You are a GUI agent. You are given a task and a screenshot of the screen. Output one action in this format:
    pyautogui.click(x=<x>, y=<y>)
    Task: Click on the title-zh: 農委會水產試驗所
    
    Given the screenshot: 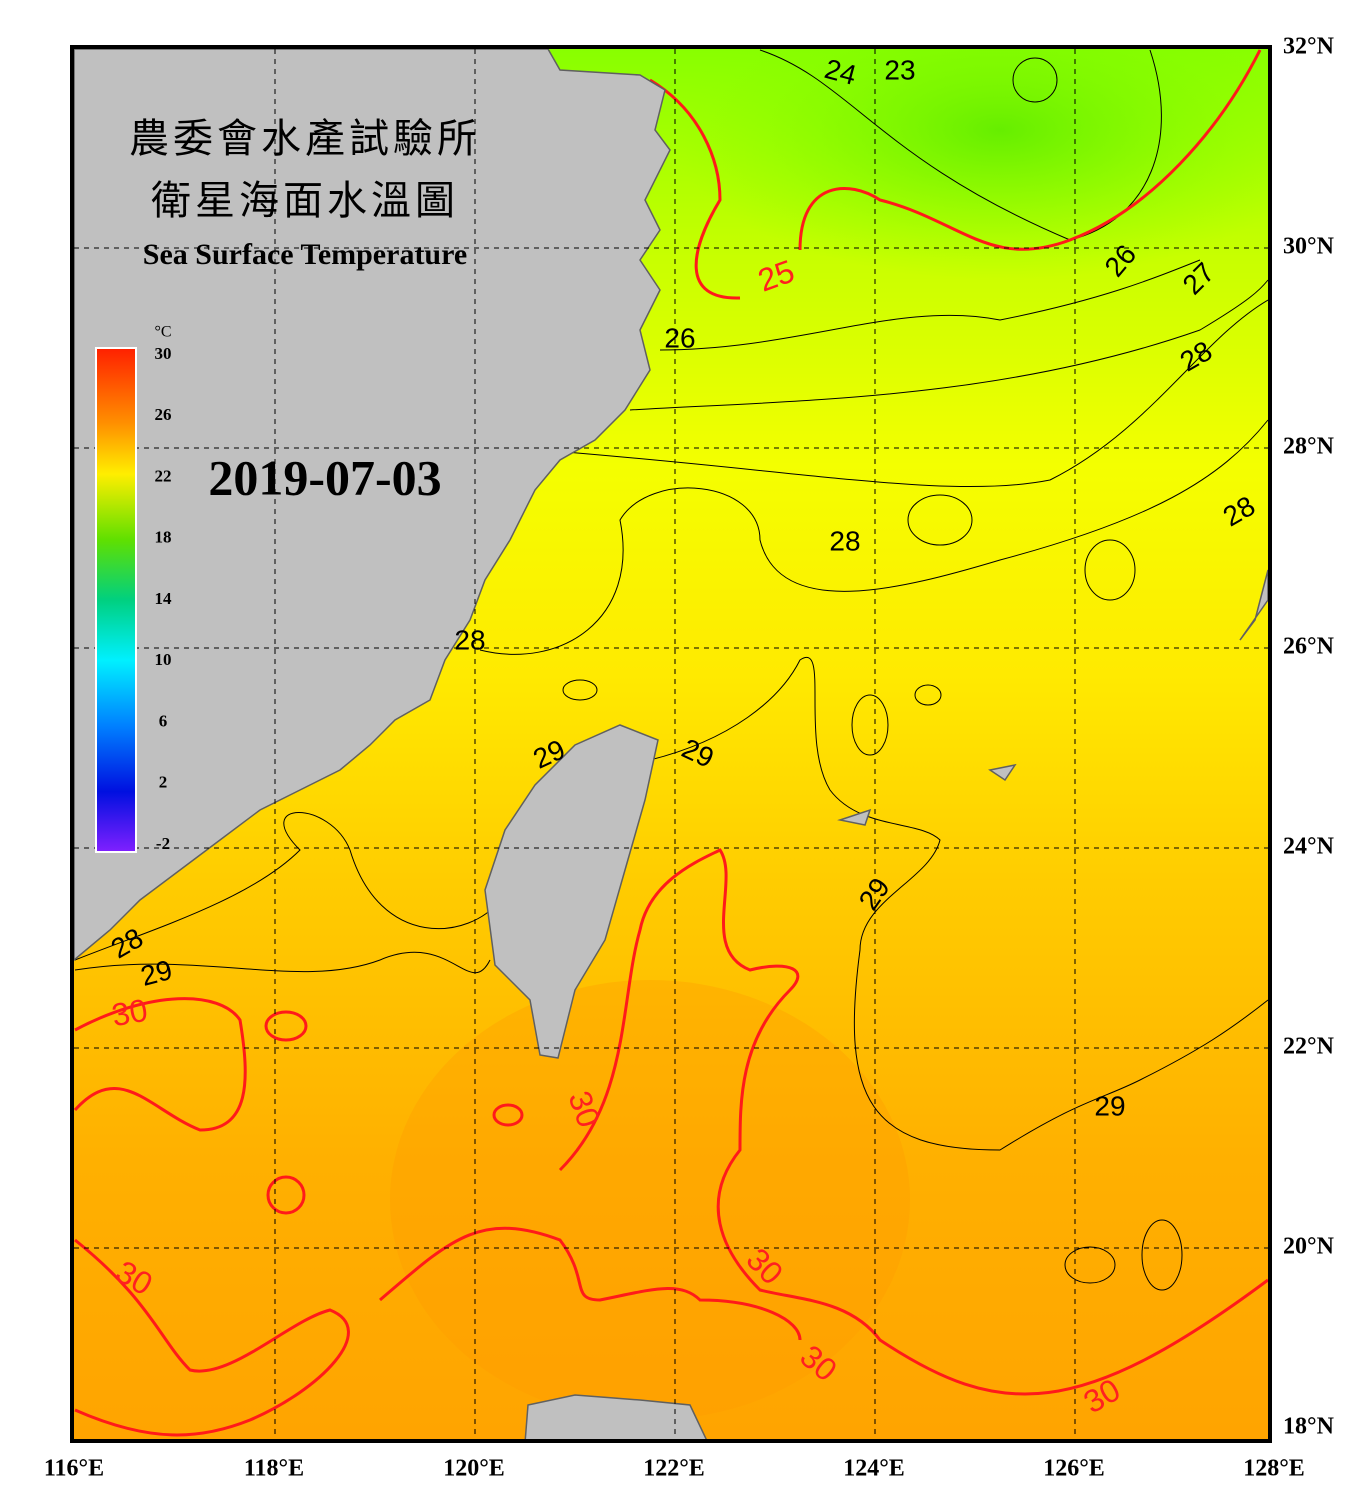 What is the action you would take?
    pyautogui.click(x=305, y=138)
    